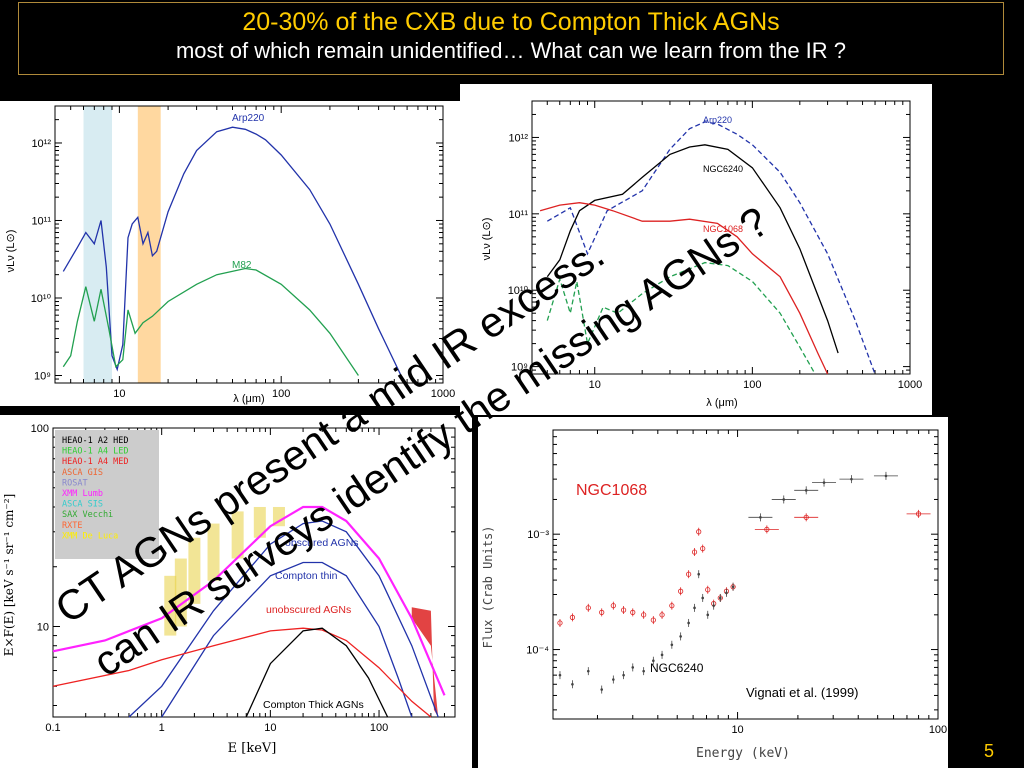 The image size is (1024, 768). Describe the element at coordinates (595, 385) in the screenshot. I see `sed-right-xtick-label: 10` at that location.